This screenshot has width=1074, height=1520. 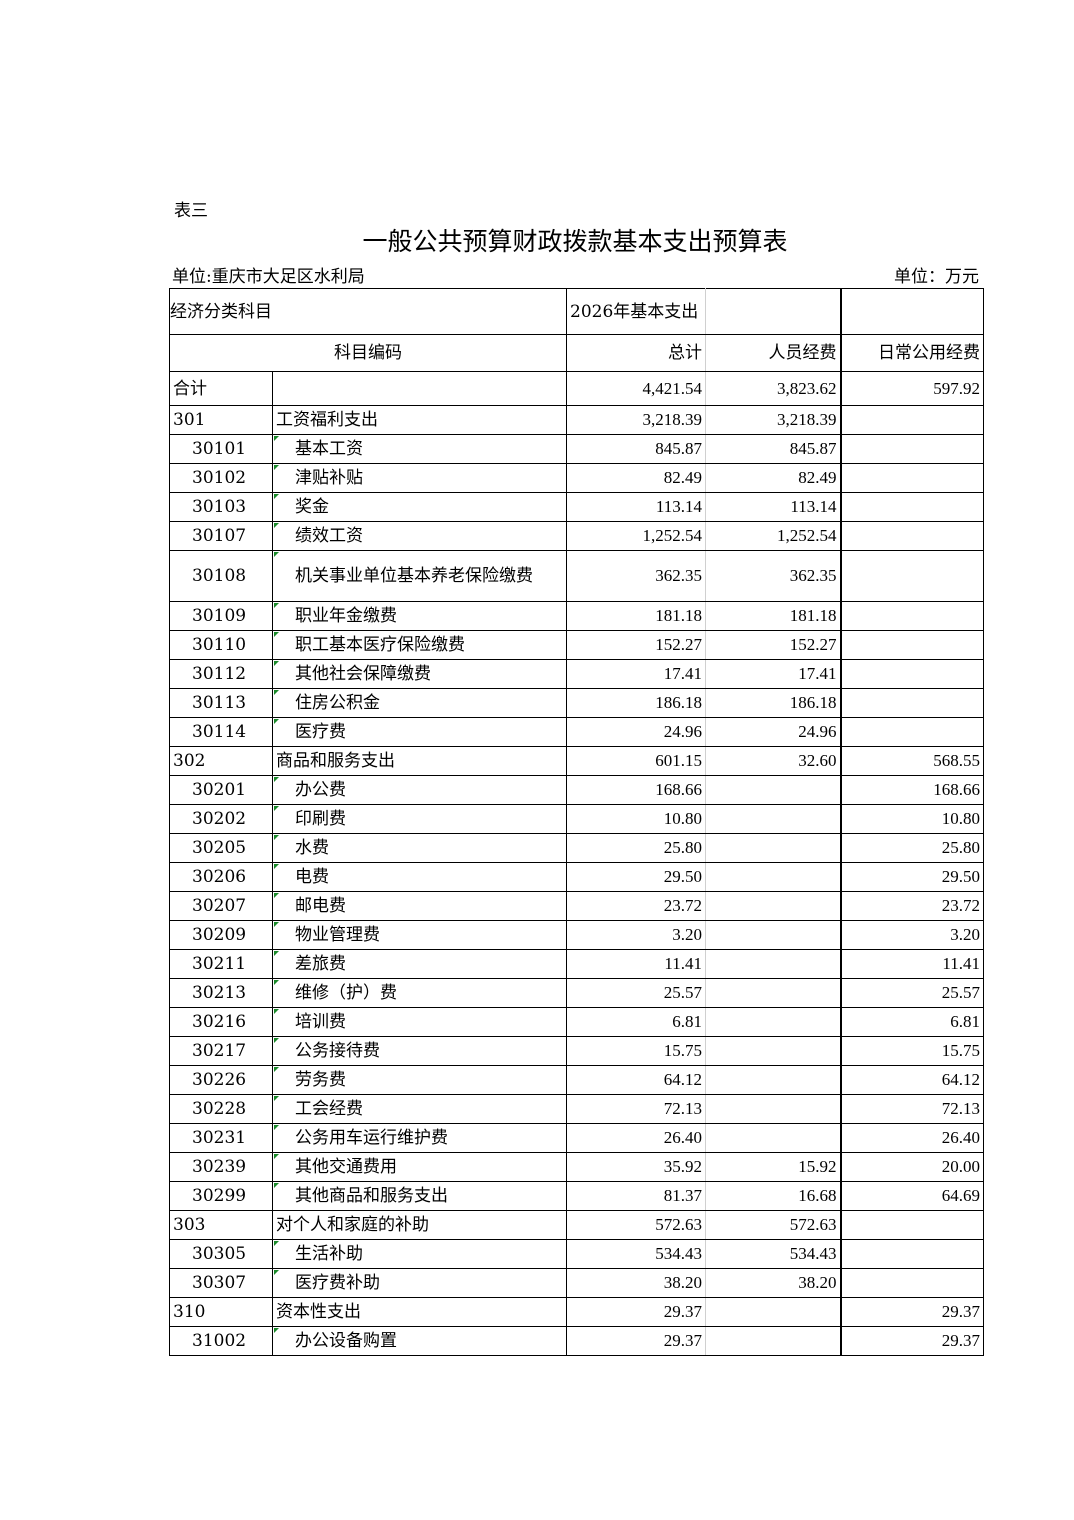 I want to click on cell-public: 25.57, so click(x=911, y=993).